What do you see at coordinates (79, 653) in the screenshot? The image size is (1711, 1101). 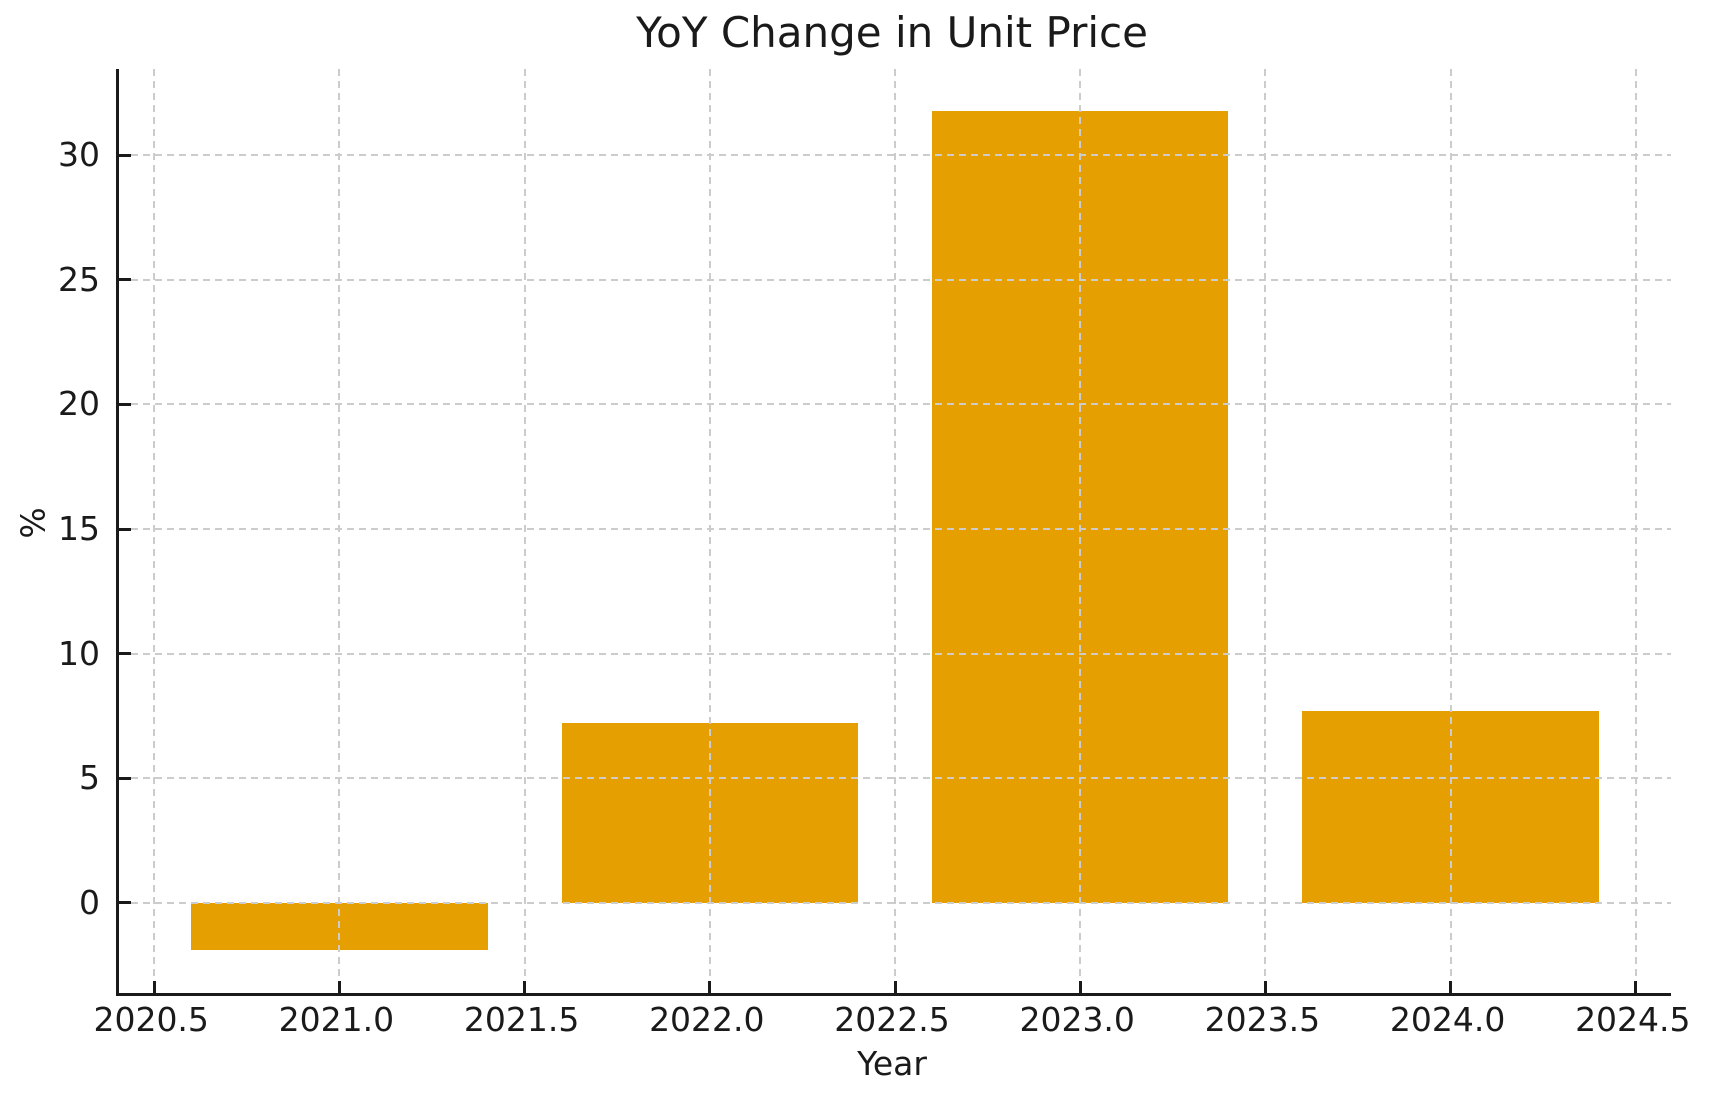 I see `y-tick-label: 10` at bounding box center [79, 653].